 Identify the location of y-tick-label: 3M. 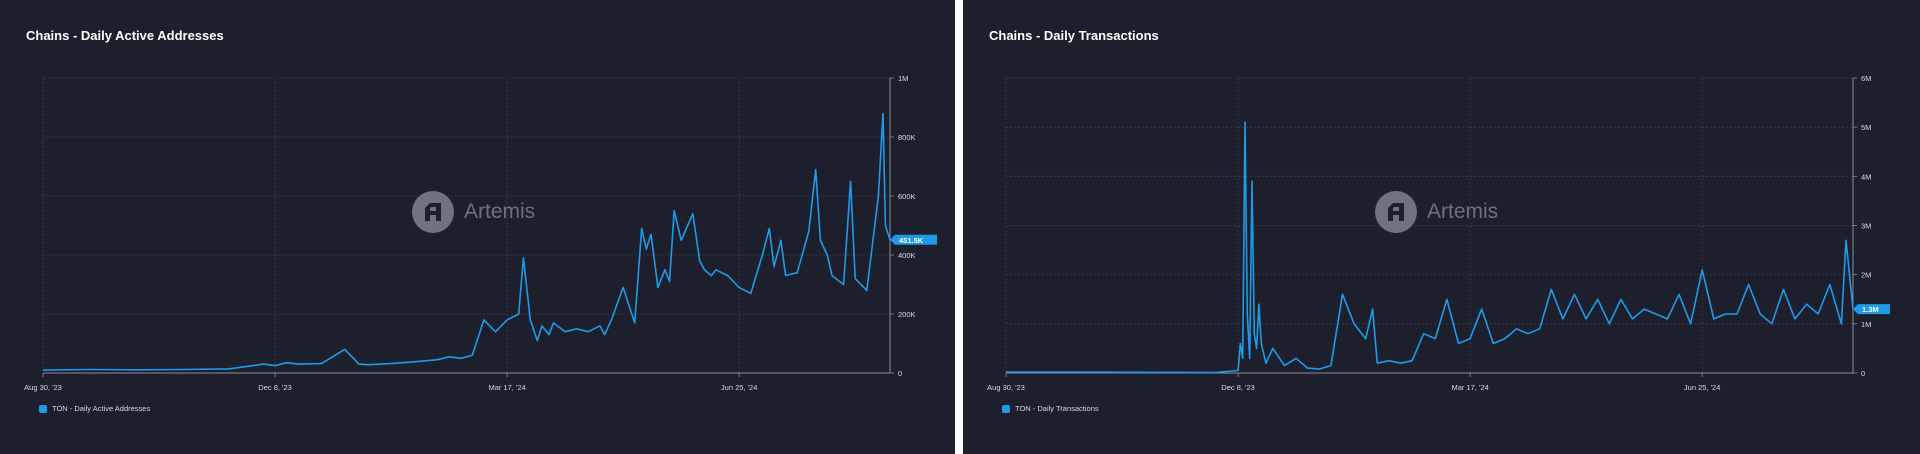
(1866, 226).